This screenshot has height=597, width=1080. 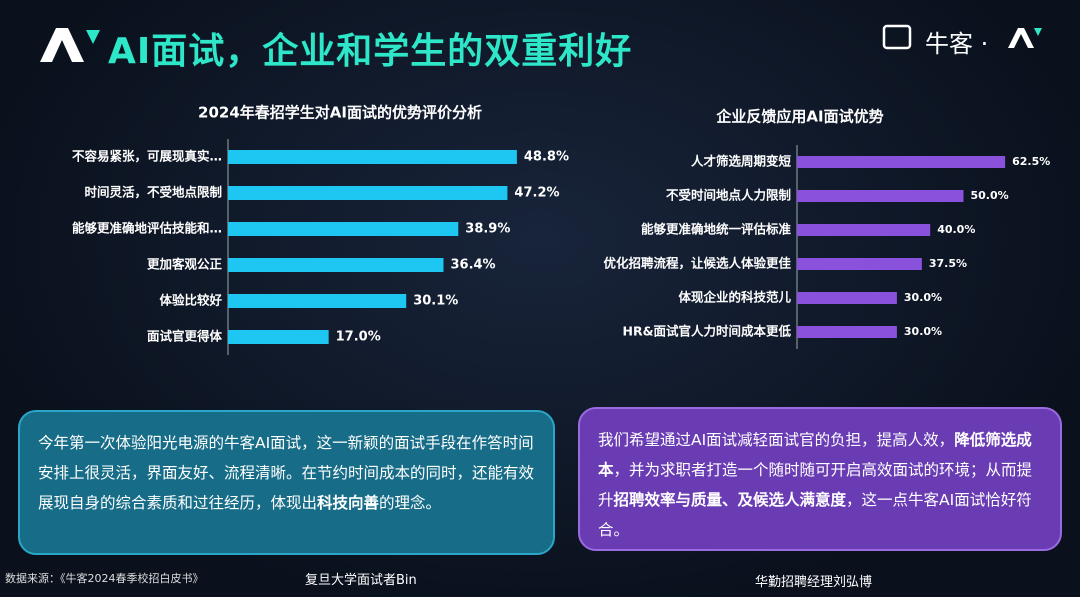 I want to click on category-label: 体现企业的科技范儿, so click(x=734, y=297).